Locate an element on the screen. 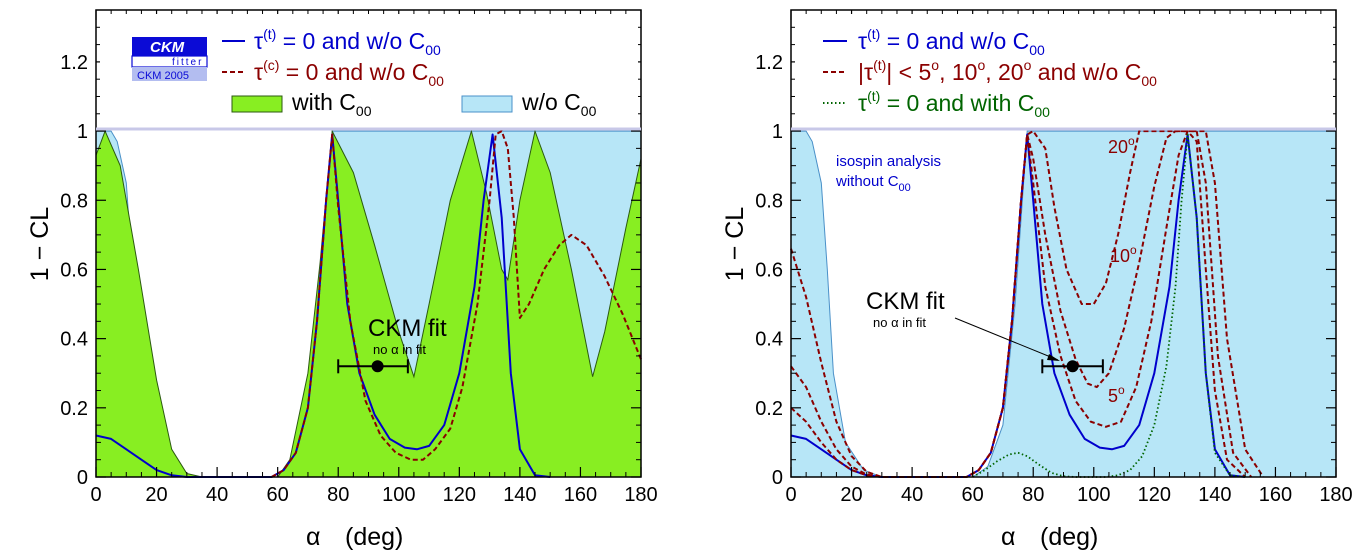 The height and width of the screenshot is (557, 1369). ckm-fit-arrow is located at coordinates (1006, 339).